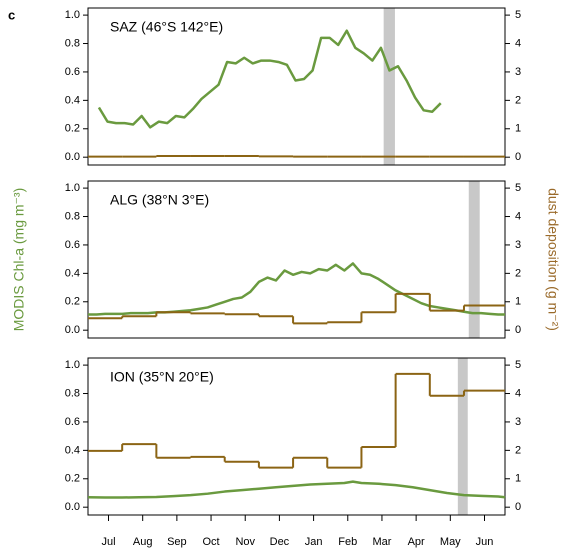 The width and height of the screenshot is (569, 556). Describe the element at coordinates (159, 200) in the screenshot. I see `panel-title: ALG (38°N 3°E)` at that location.